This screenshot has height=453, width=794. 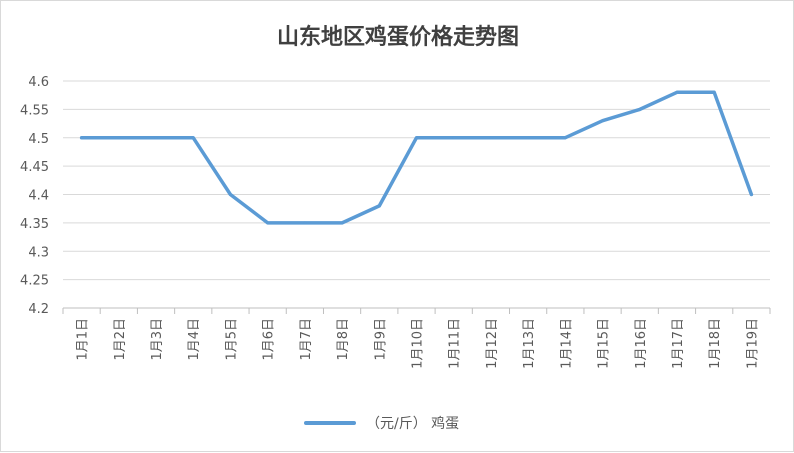 What do you see at coordinates (34, 167) in the screenshot?
I see `y-tick-label: 4.45` at bounding box center [34, 167].